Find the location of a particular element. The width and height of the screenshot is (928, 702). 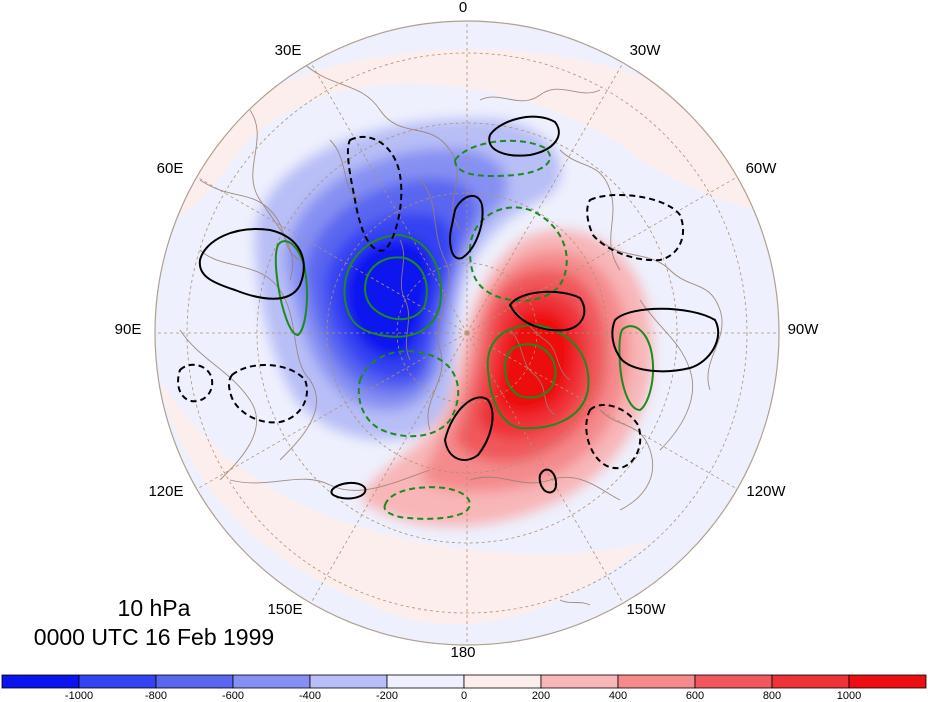

colorbar-tick-label: -1000 is located at coordinates (79, 696).